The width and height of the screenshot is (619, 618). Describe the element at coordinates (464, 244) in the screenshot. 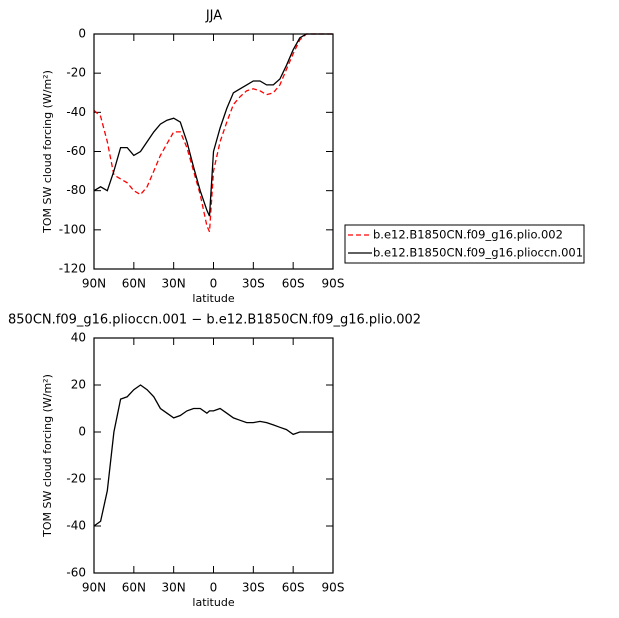

I see `legend-box` at that location.